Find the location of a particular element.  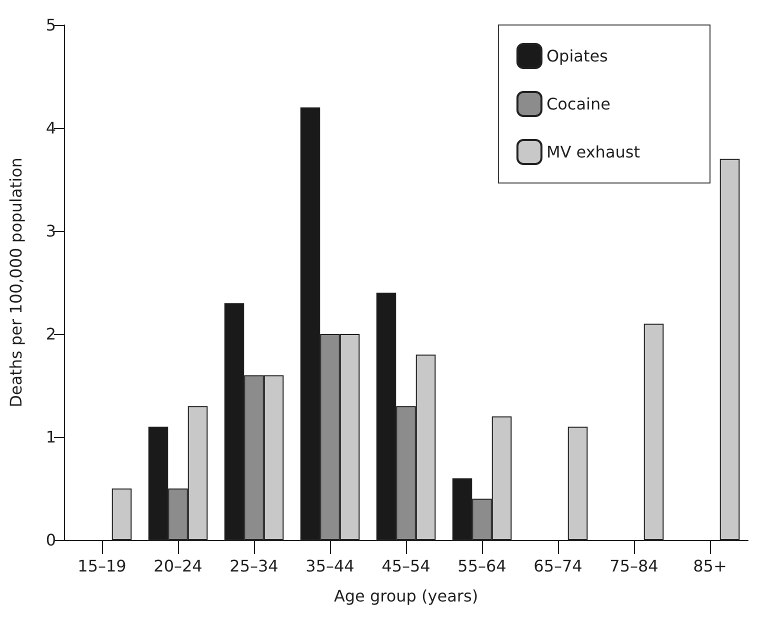

x-axis-title: Age group (years) is located at coordinates (406, 596).